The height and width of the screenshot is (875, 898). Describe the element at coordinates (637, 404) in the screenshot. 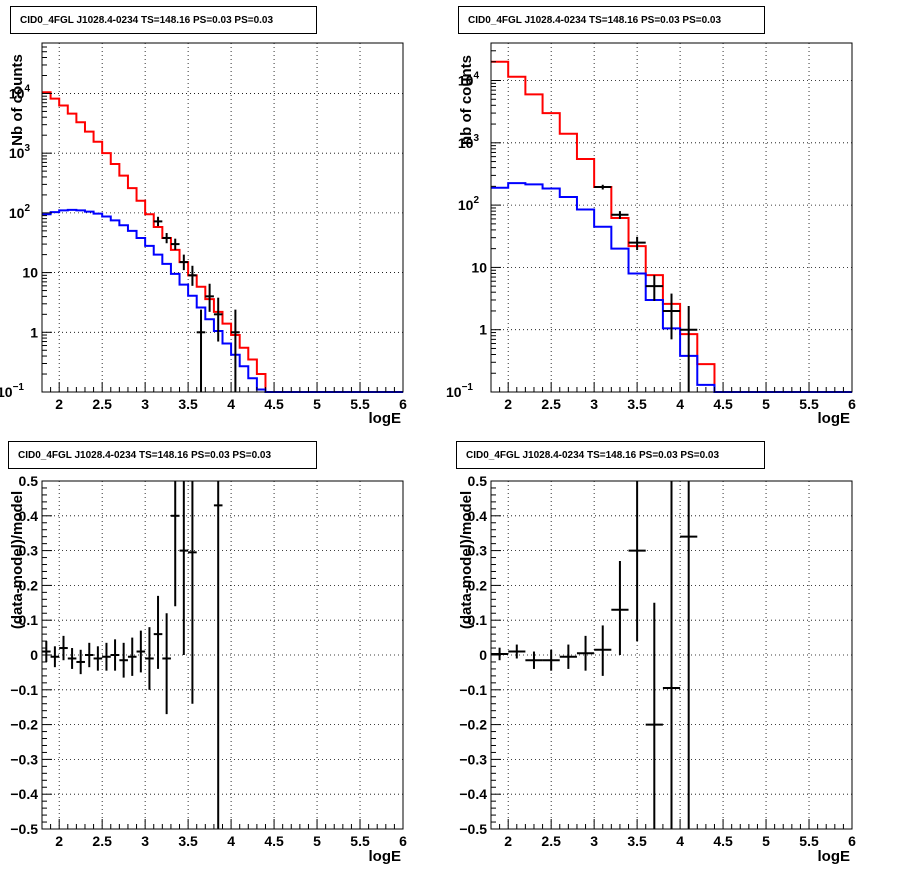

I see `x-tick-label: 3.5` at that location.